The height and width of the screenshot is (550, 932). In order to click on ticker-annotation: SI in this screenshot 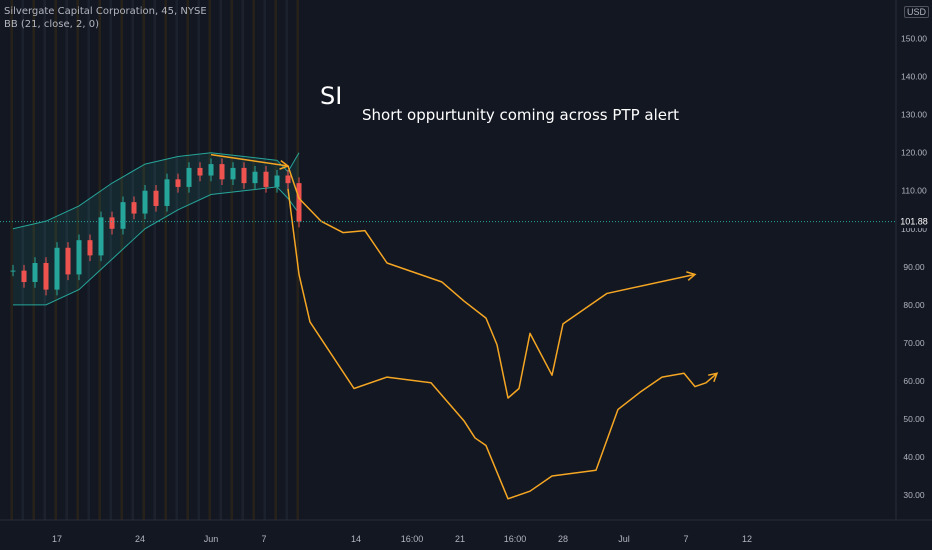, I will do `click(331, 96)`.